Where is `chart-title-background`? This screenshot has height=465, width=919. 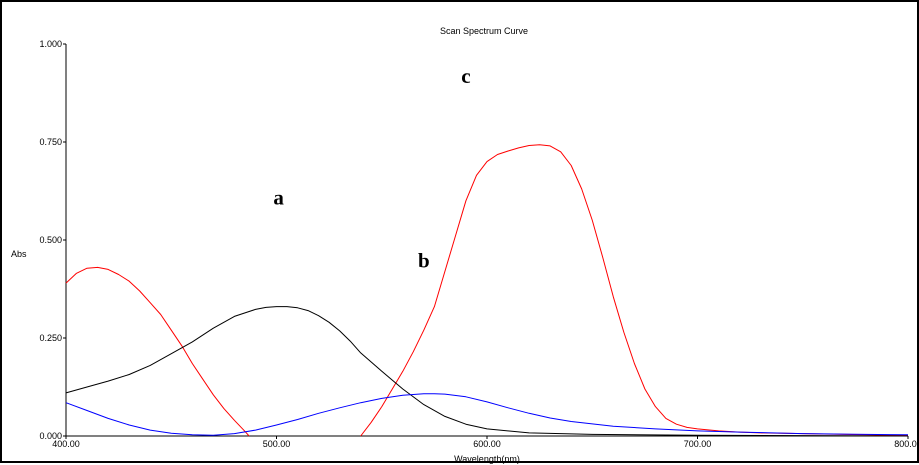 chart-title-background is located at coordinates (484, 30).